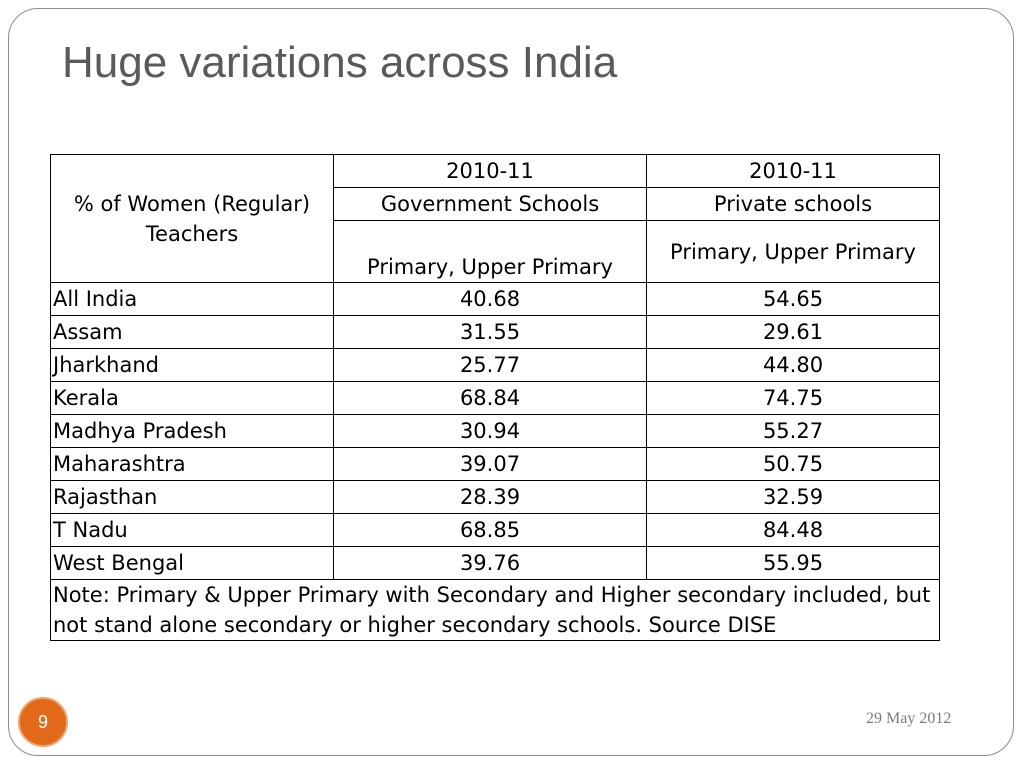 The width and height of the screenshot is (1024, 768). What do you see at coordinates (192, 563) in the screenshot?
I see `state-cell: West Bengal` at bounding box center [192, 563].